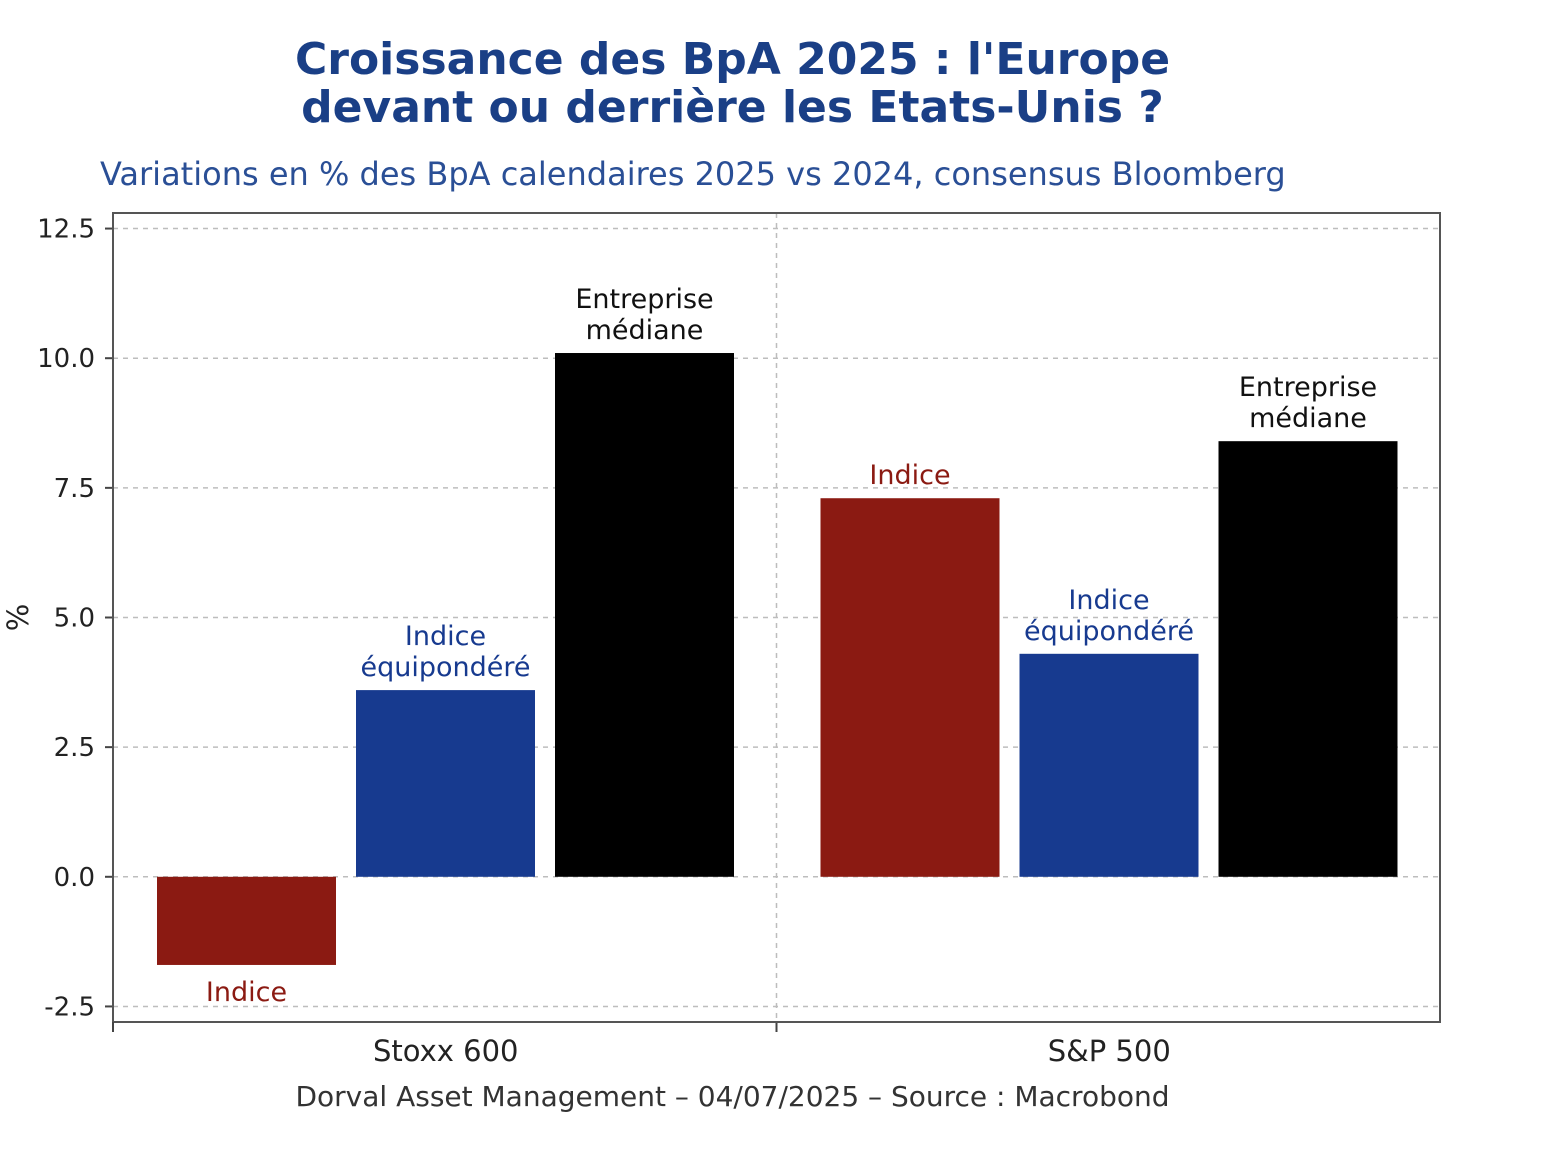 This screenshot has width=1542, height=1156. I want to click on y-tick-label: 7.5, so click(74, 489).